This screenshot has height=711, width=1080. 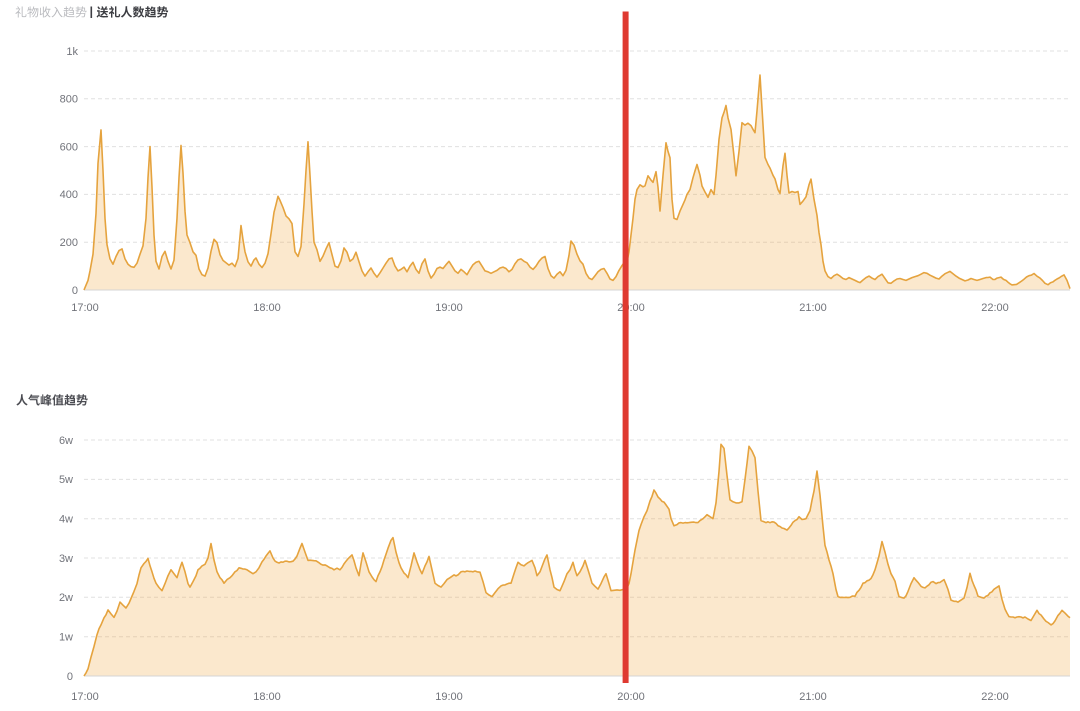 What do you see at coordinates (66, 480) in the screenshot?
I see `svg-text: 5w` at bounding box center [66, 480].